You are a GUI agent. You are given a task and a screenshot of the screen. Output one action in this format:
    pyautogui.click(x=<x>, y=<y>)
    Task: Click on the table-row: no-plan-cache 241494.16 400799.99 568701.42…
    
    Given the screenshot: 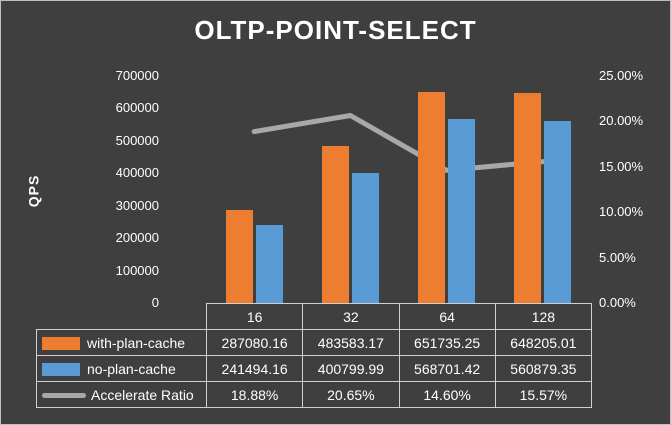 What is the action you would take?
    pyautogui.click(x=314, y=368)
    